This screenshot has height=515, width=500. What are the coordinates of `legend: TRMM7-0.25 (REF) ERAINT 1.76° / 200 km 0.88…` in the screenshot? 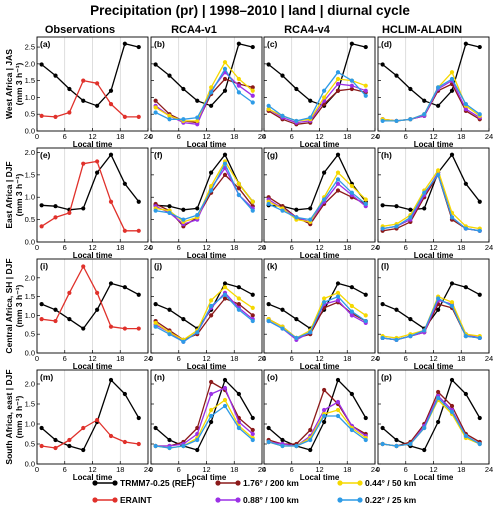 It's located at (254, 491).